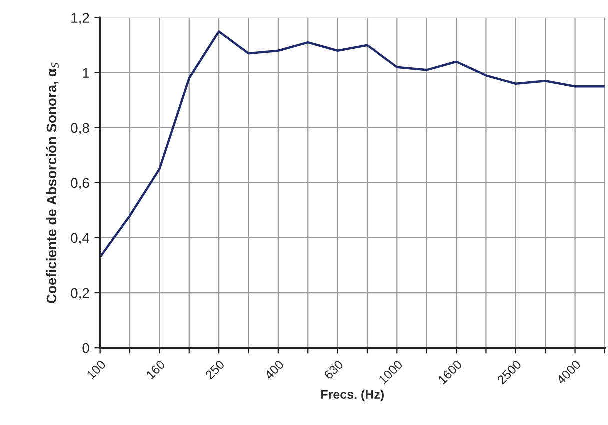 This screenshot has width=608, height=425. I want to click on y-axis-title: Coeficiente de Absorción Sonora, α$_{S}$, so click(52, 183).